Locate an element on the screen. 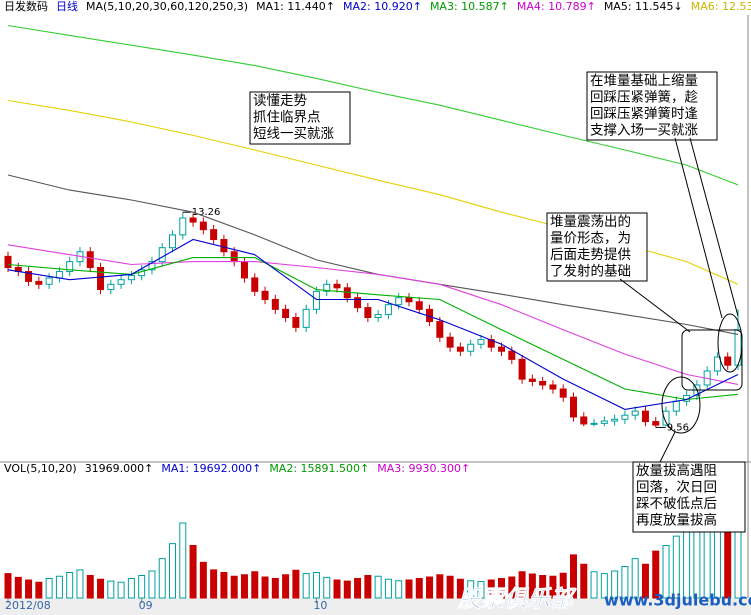 Image resolution: width=751 pixels, height=615 pixels. annotation-text: 在堆量基础上缩量 is located at coordinates (644, 80).